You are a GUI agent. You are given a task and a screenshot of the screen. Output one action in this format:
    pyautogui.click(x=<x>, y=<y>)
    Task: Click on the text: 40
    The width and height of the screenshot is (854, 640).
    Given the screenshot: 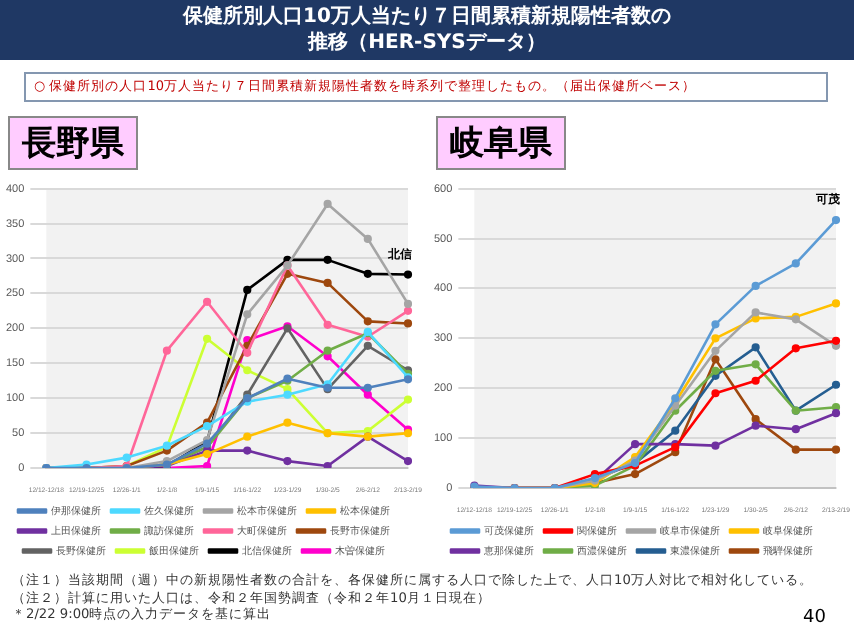 What is the action you would take?
    pyautogui.click(x=814, y=618)
    